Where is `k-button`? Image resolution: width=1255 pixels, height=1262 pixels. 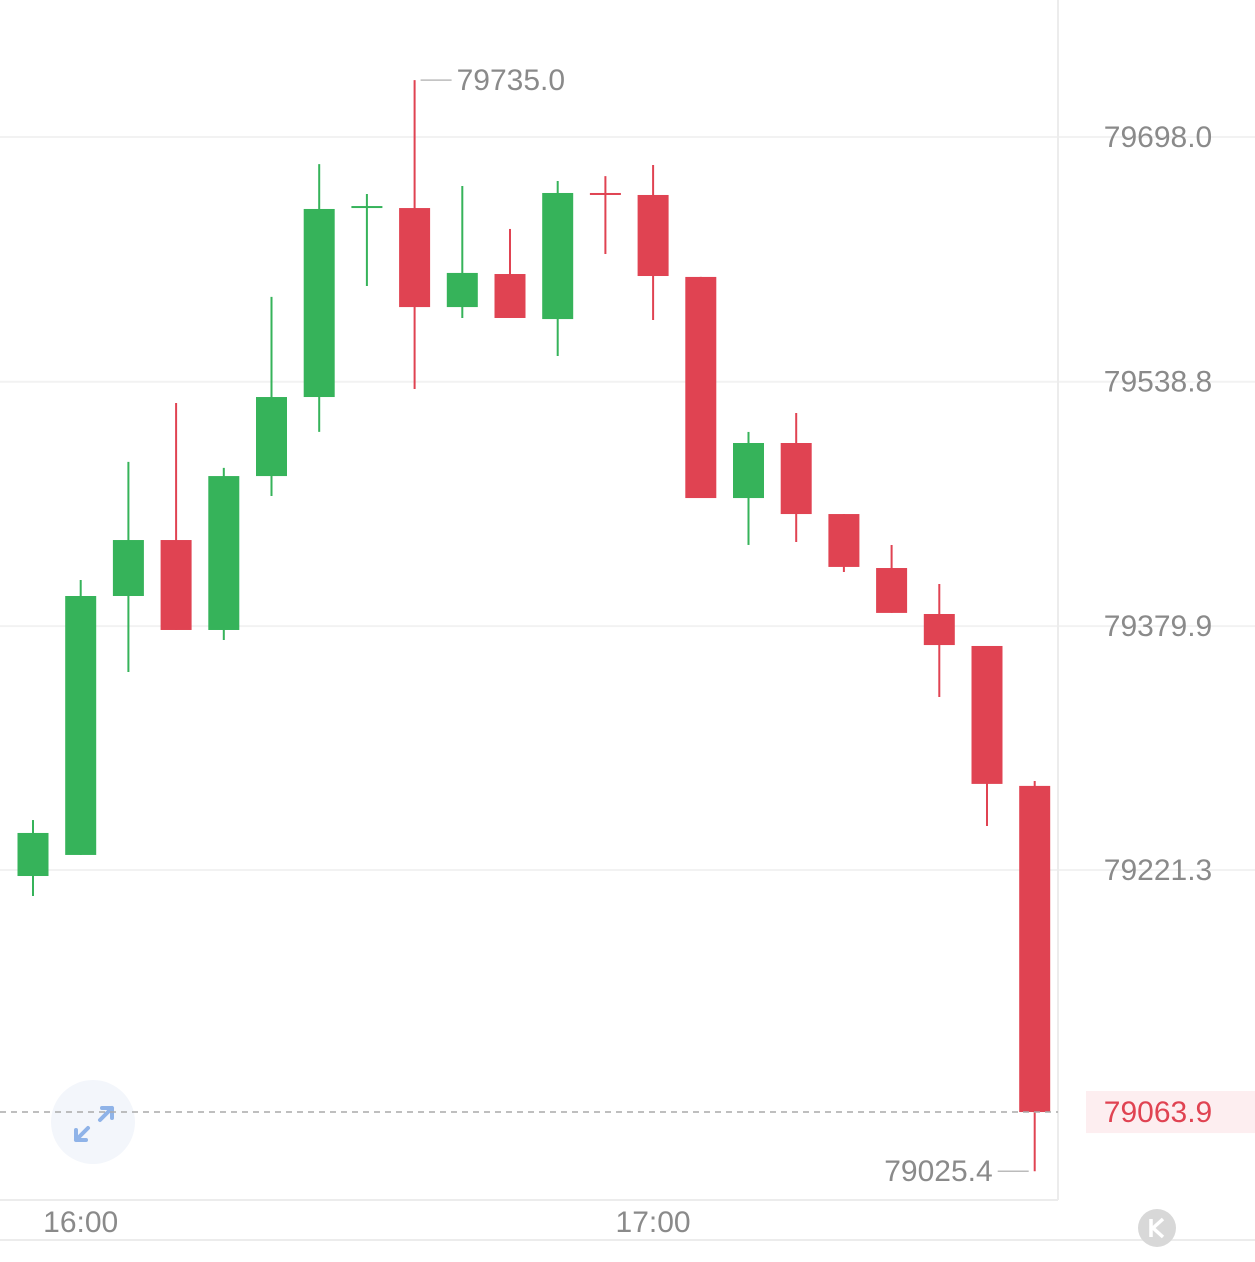 k-button is located at coordinates (1157, 1228).